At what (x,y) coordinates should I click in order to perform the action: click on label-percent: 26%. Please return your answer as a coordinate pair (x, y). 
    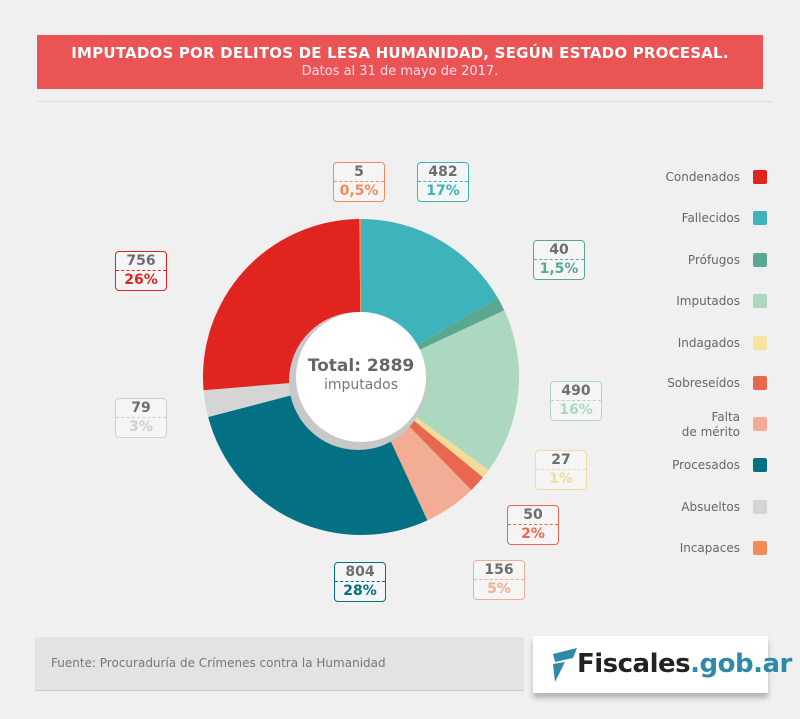
    Looking at the image, I should click on (141, 280).